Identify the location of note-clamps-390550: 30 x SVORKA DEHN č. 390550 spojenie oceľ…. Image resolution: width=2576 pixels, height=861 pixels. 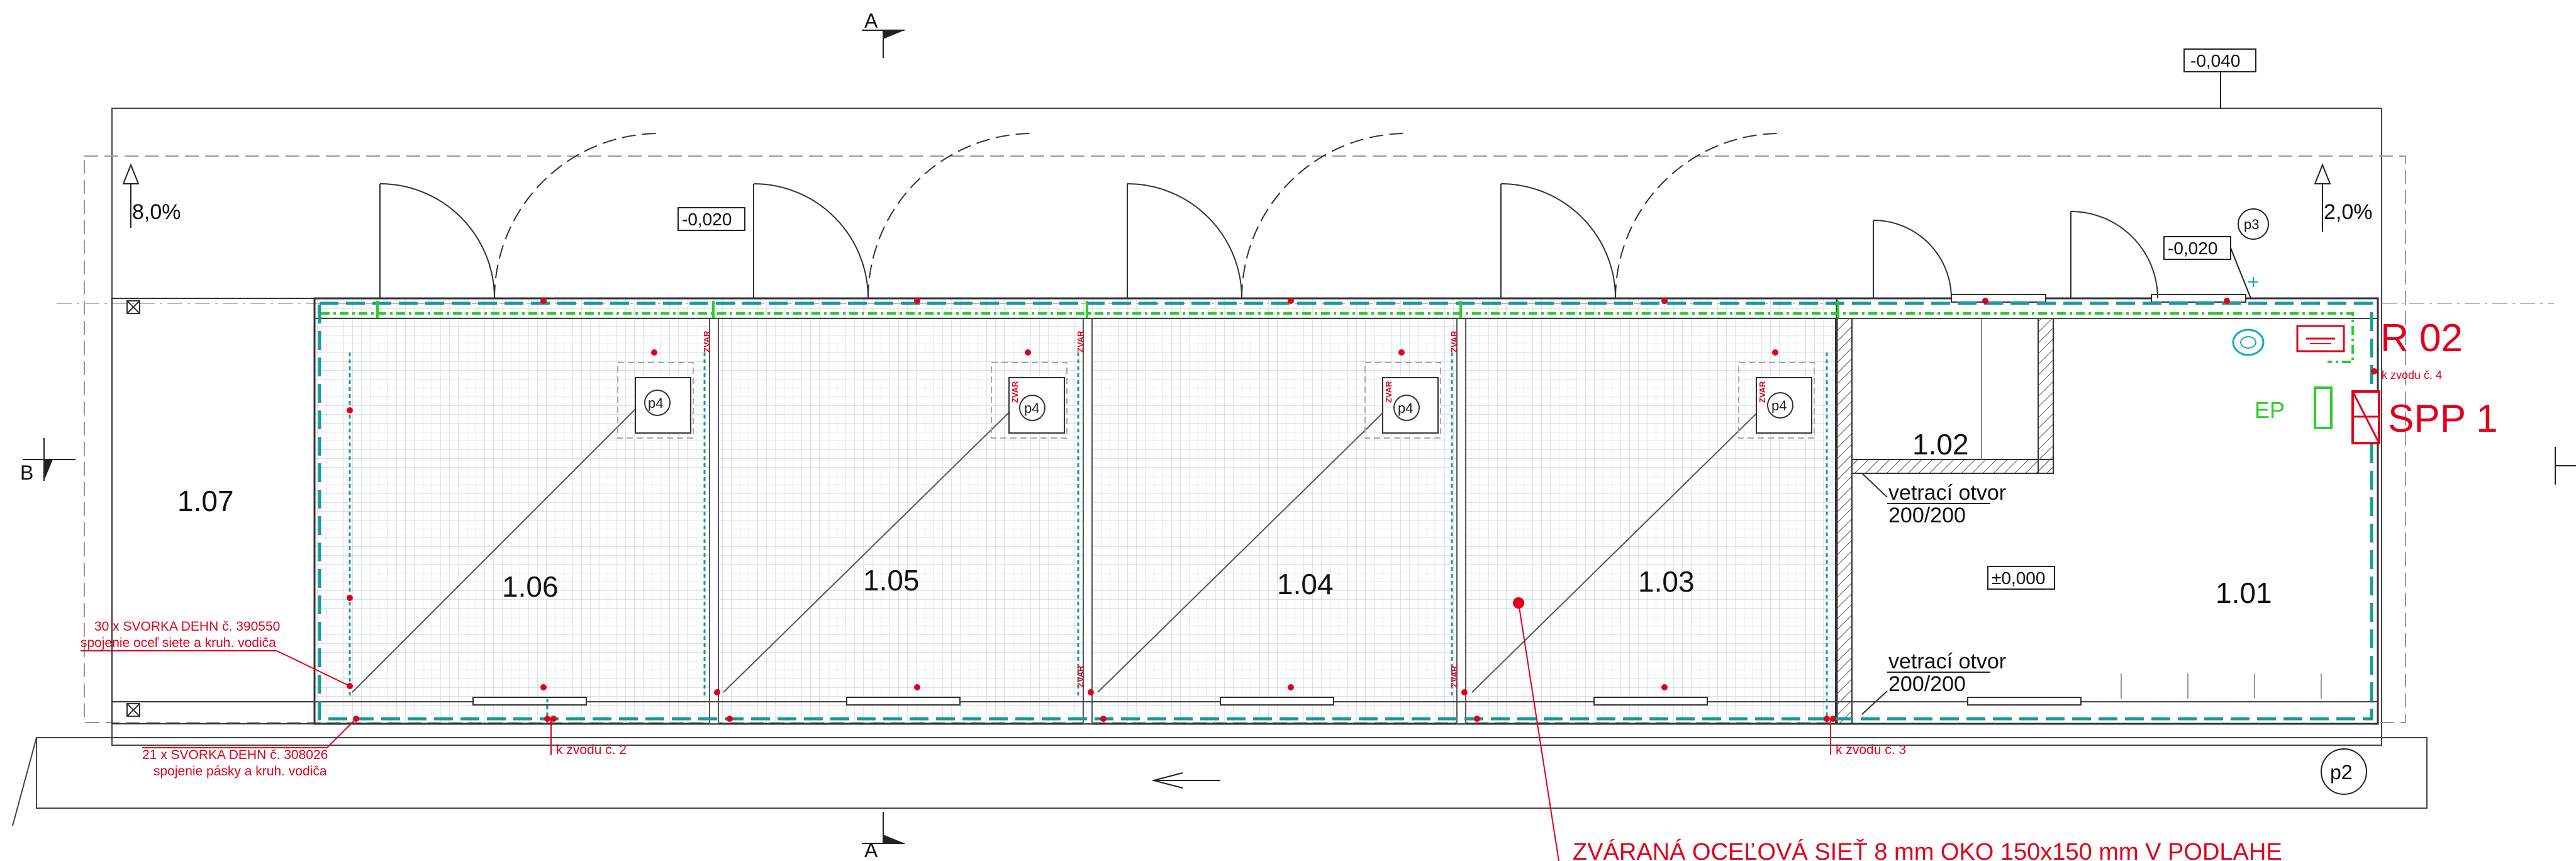
(215, 653).